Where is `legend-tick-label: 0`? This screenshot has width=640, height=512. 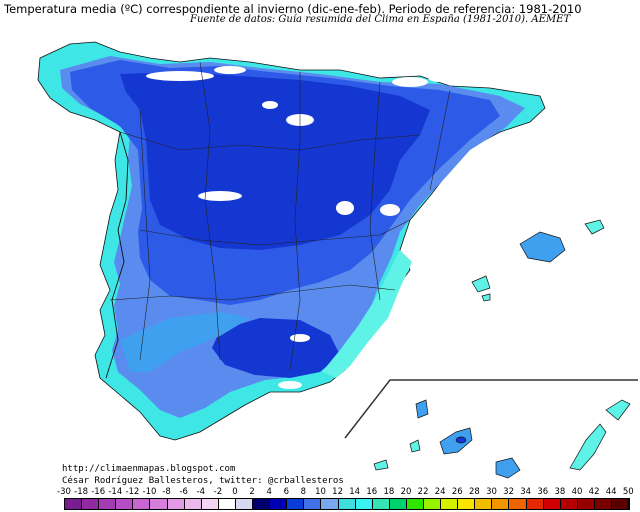
legend-tick-label: 0 is located at coordinates (235, 492).